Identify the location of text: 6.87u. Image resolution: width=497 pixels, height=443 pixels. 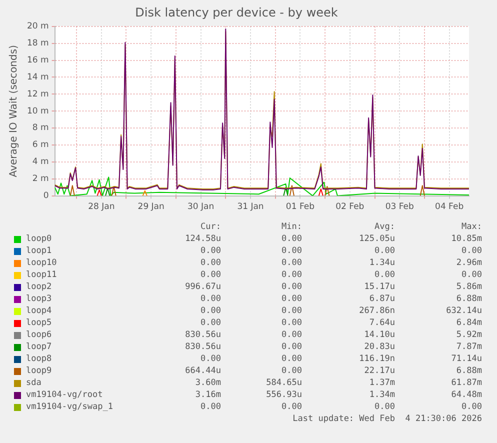
(382, 299).